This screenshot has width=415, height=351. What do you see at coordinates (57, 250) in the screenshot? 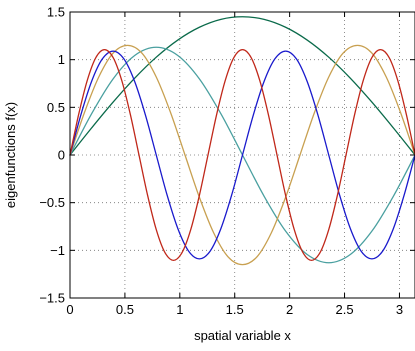
I see `y-tick-label: −1` at bounding box center [57, 250].